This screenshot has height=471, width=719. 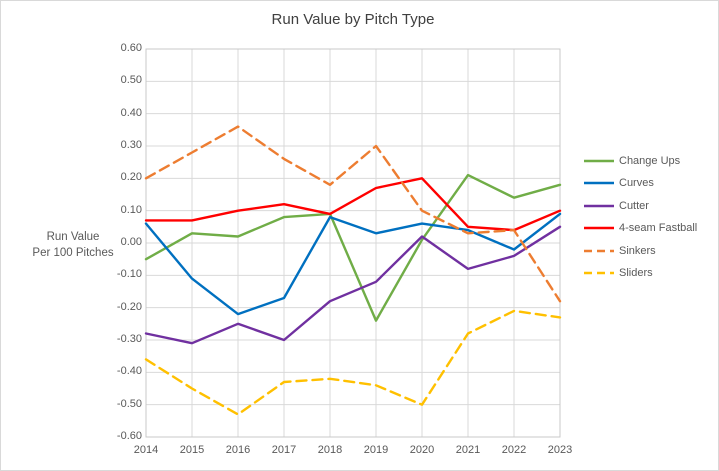 What do you see at coordinates (129, 403) in the screenshot?
I see `y-tick-label: -0.50` at bounding box center [129, 403].